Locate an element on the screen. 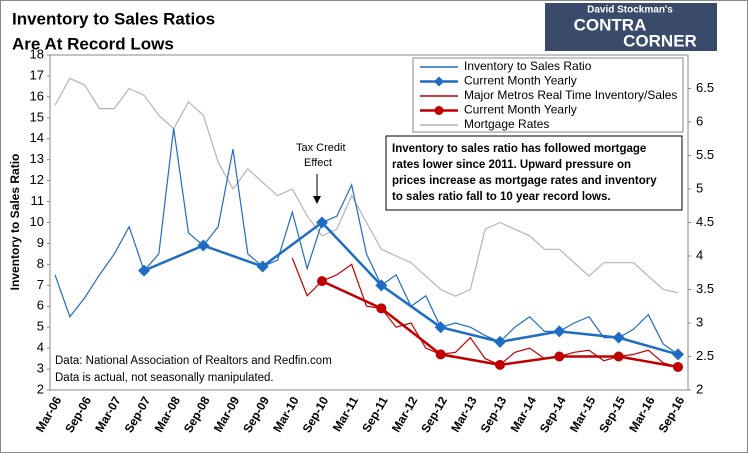 The image size is (748, 453). y2-tick-label: 6 is located at coordinates (699, 120).